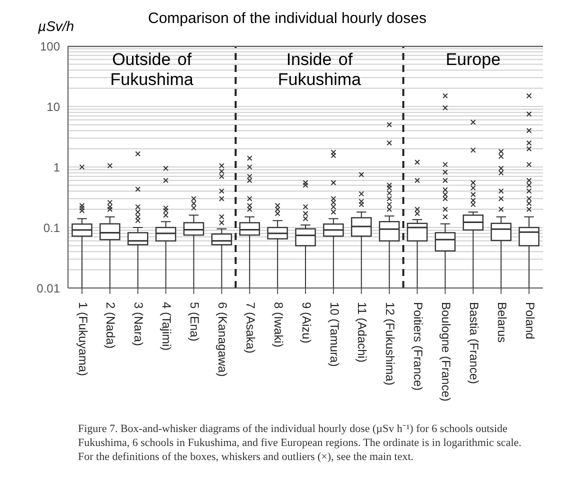  What do you see at coordinates (473, 343) in the screenshot?
I see `x-tick-label: Bastia (France)` at bounding box center [473, 343].